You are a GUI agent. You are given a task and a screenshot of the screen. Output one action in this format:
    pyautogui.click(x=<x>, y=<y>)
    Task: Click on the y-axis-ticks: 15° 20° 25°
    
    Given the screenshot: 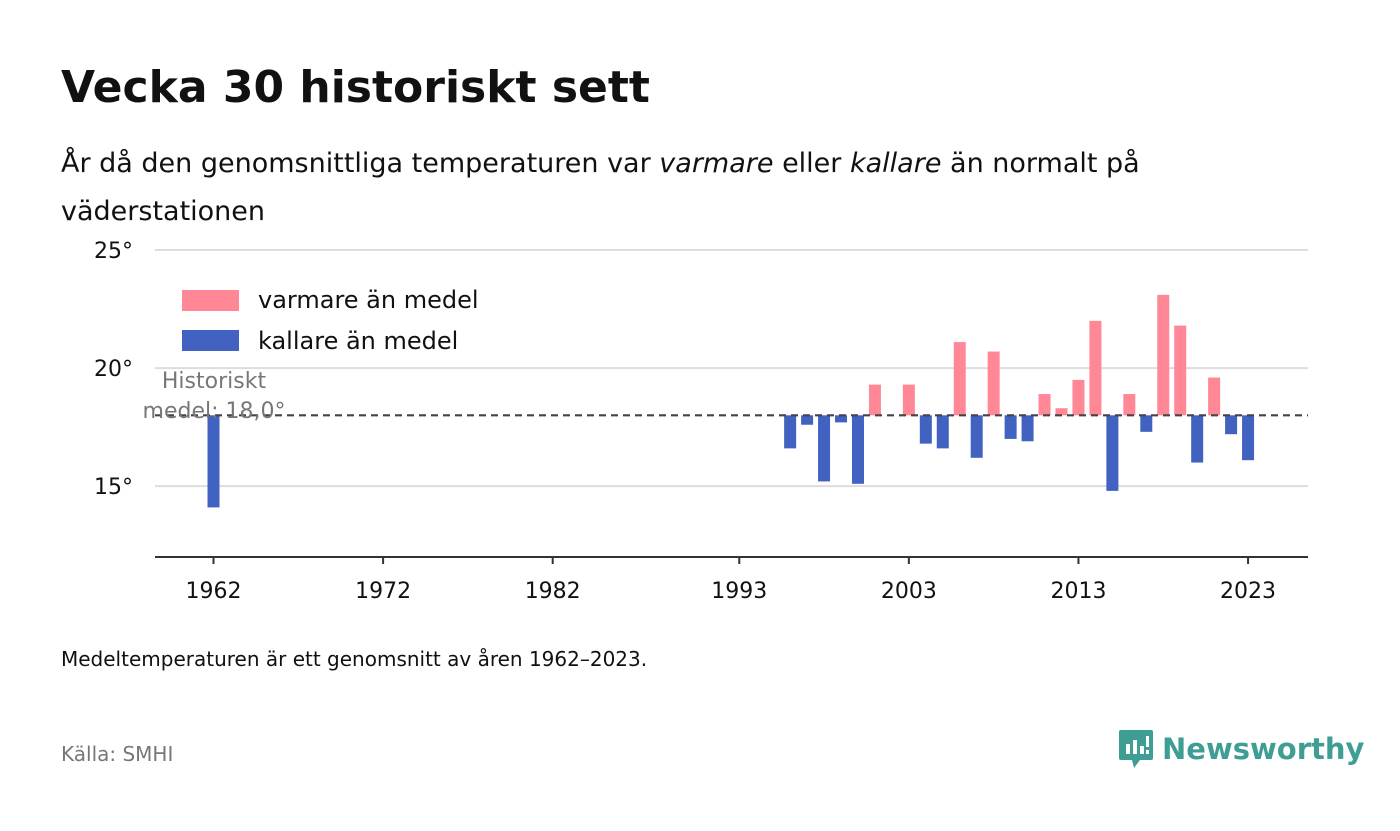 What is the action you would take?
    pyautogui.click(x=113, y=369)
    